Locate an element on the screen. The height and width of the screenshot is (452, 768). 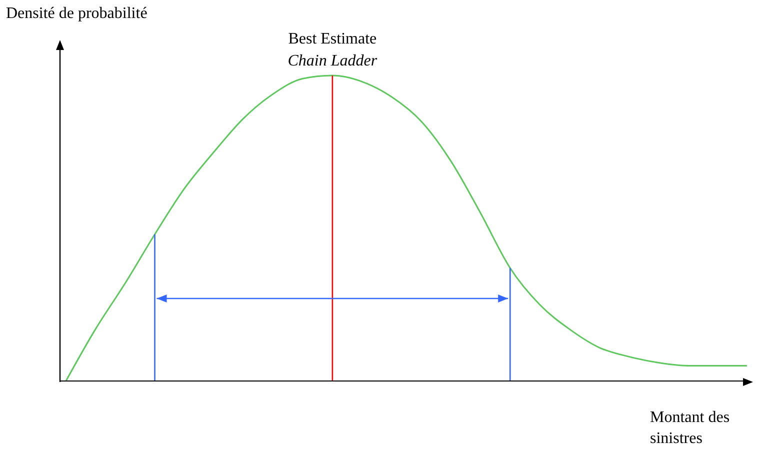
text: Chain Ladder is located at coordinates (333, 61).